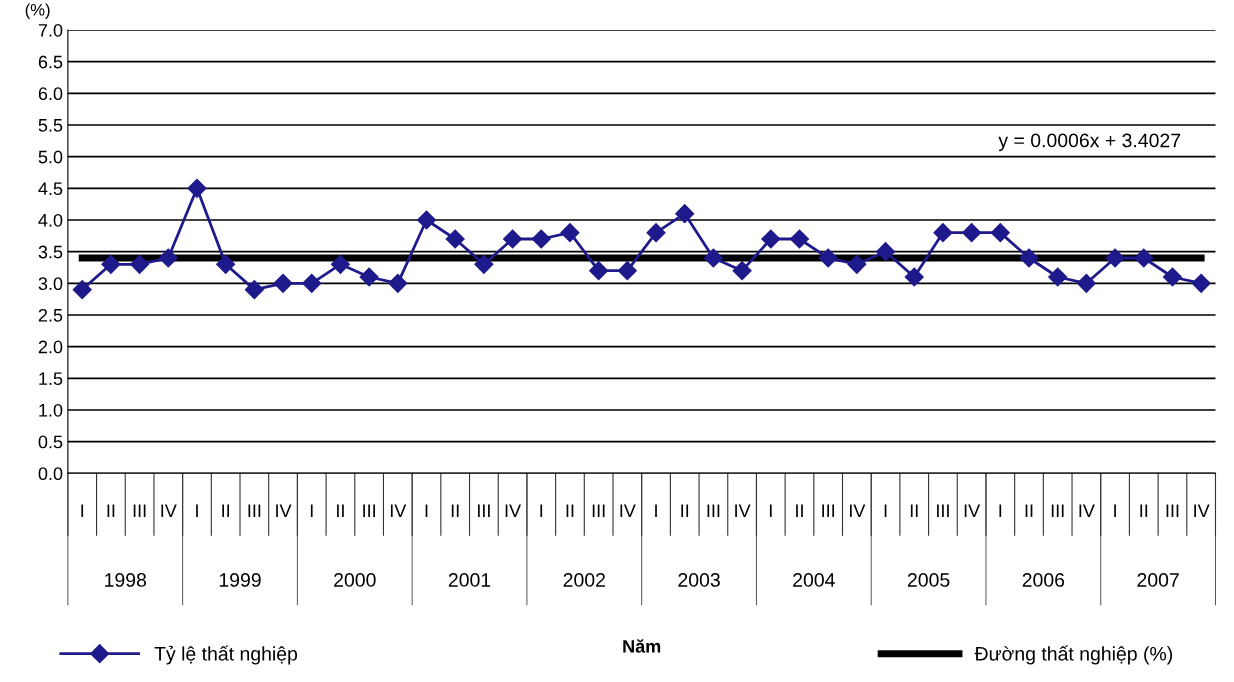 The image size is (1234, 682). Describe the element at coordinates (642, 646) in the screenshot. I see `text: Năm` at that location.